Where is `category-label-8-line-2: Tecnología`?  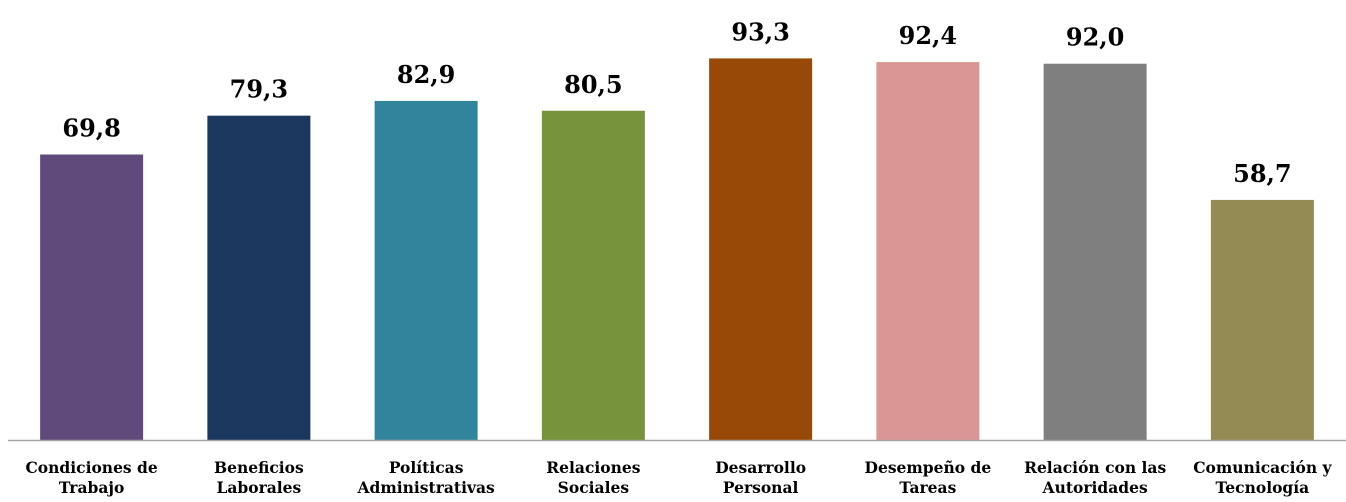
category-label-8-line-2: Tecnología is located at coordinates (1263, 487).